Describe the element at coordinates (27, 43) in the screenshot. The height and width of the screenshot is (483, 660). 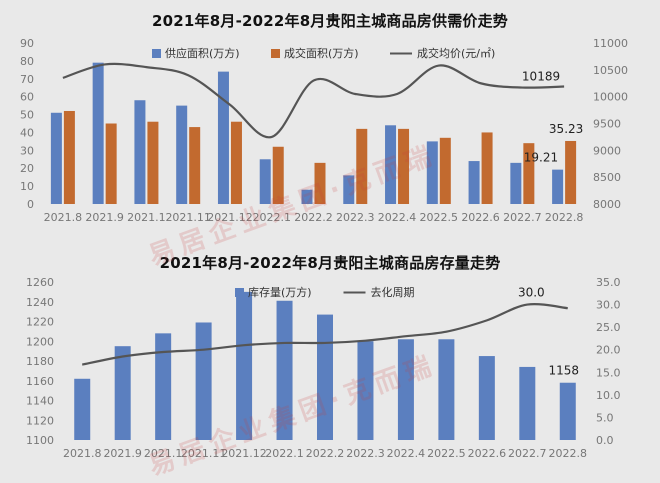
I see `y-left-tick-label: 90` at that location.